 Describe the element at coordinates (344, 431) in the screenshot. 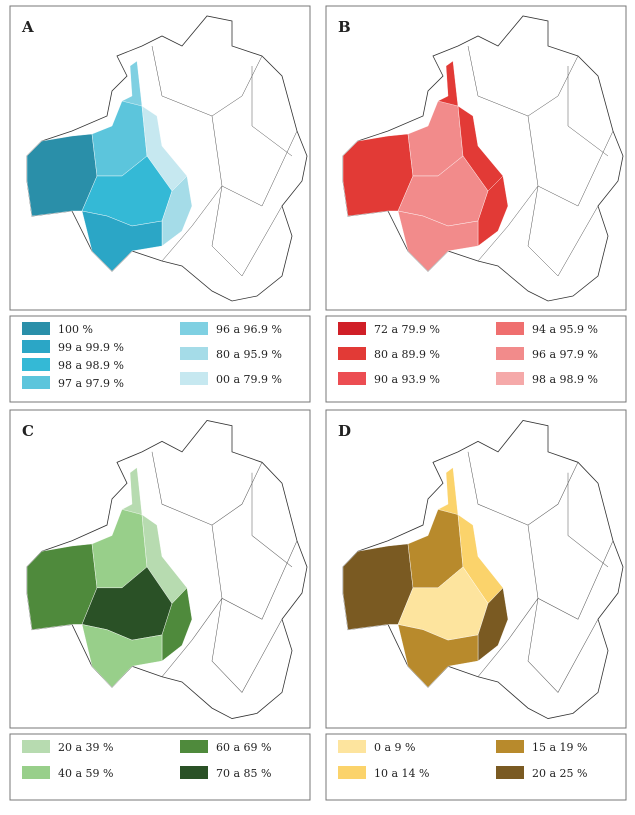

I see `panel-label: D` at that location.